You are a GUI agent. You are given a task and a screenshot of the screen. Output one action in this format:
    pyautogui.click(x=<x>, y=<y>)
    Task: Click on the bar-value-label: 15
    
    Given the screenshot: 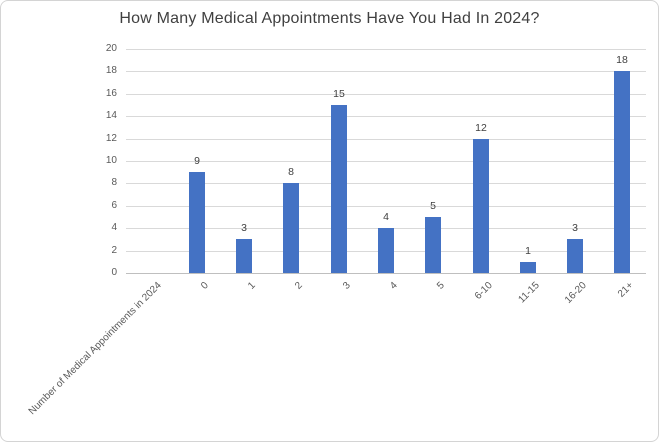 What is the action you would take?
    pyautogui.click(x=339, y=94)
    